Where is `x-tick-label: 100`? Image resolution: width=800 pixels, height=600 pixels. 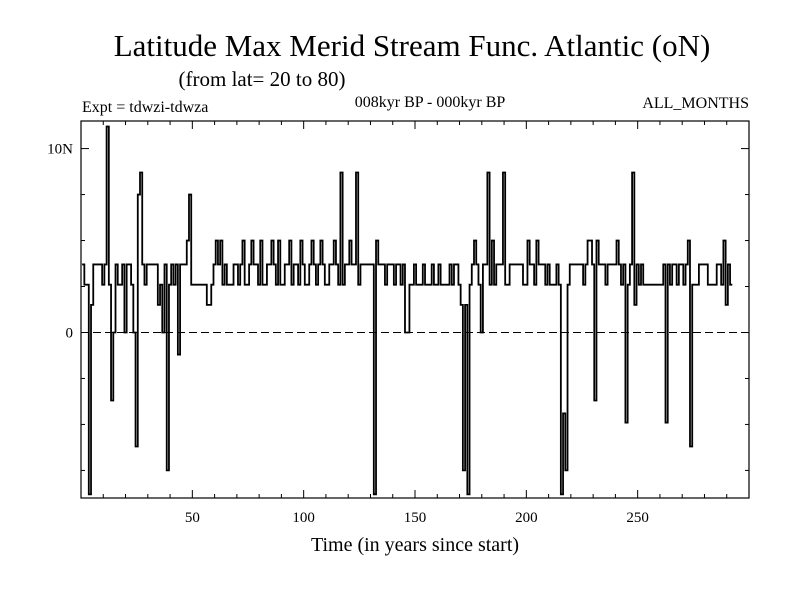
x-tick-label: 100 is located at coordinates (303, 518).